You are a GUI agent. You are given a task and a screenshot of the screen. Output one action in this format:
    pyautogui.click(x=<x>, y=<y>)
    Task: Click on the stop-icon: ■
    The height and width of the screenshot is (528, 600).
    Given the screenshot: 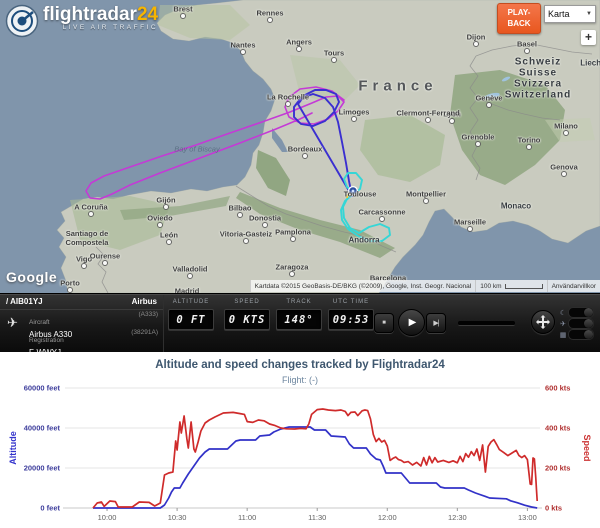 What is the action you would take?
    pyautogui.click(x=384, y=323)
    